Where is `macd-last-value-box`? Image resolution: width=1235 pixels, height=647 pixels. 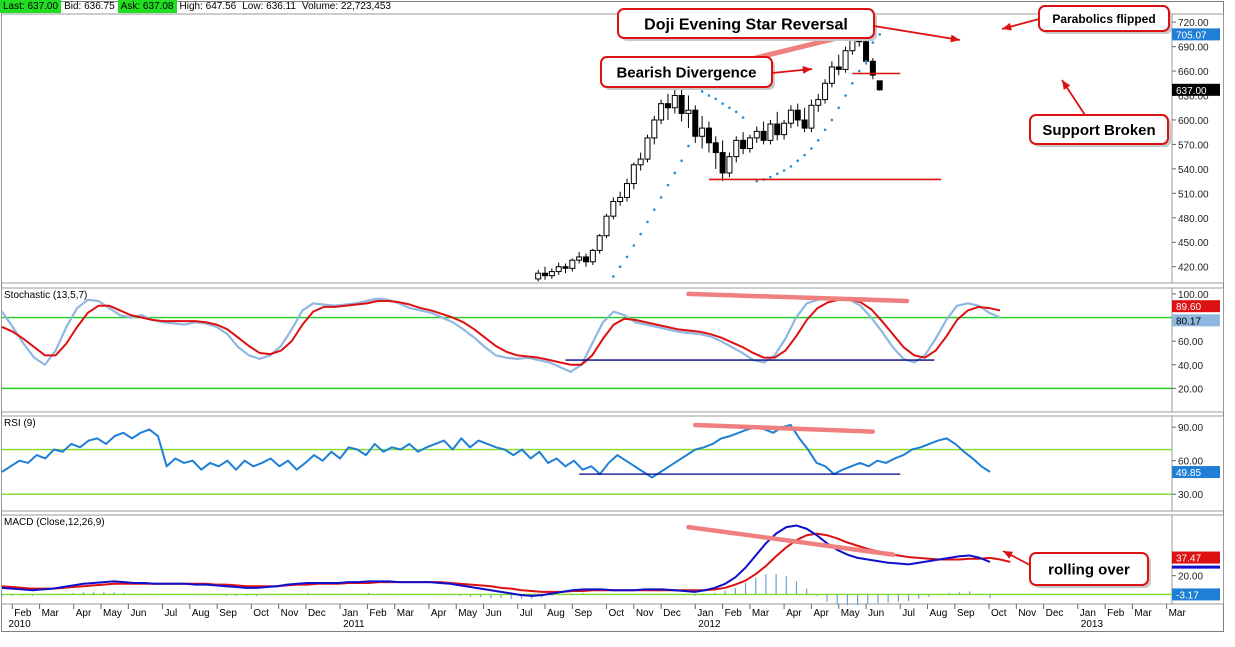
macd-last-value-box is located at coordinates (1196, 557).